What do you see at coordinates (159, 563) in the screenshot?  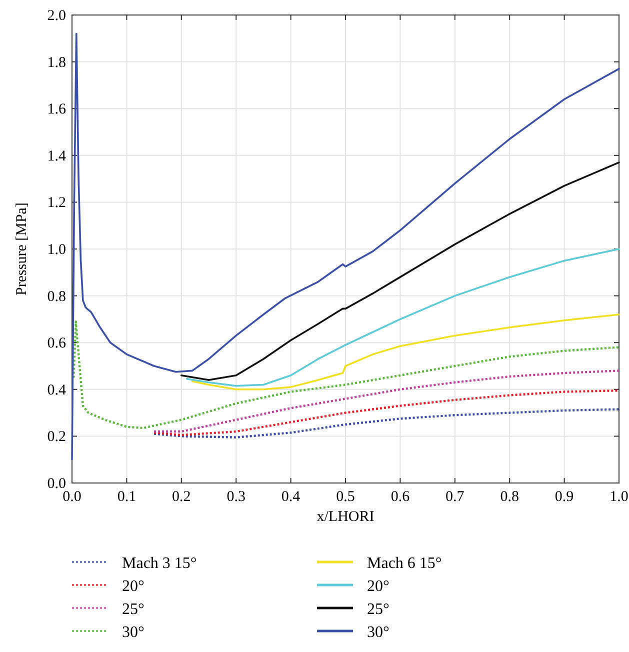 I see `legend-label: Mach 3 15°` at bounding box center [159, 563].